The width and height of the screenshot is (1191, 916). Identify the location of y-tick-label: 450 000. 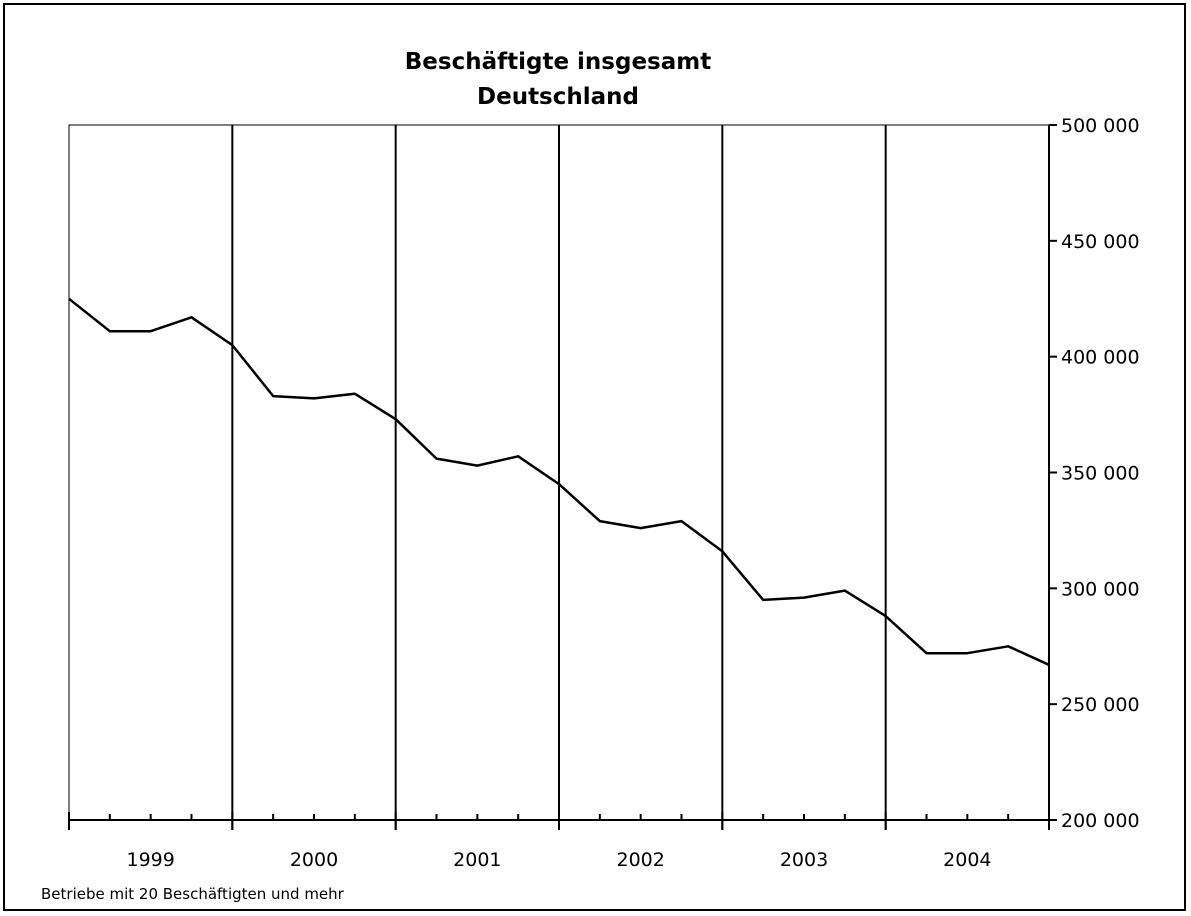
(1100, 242).